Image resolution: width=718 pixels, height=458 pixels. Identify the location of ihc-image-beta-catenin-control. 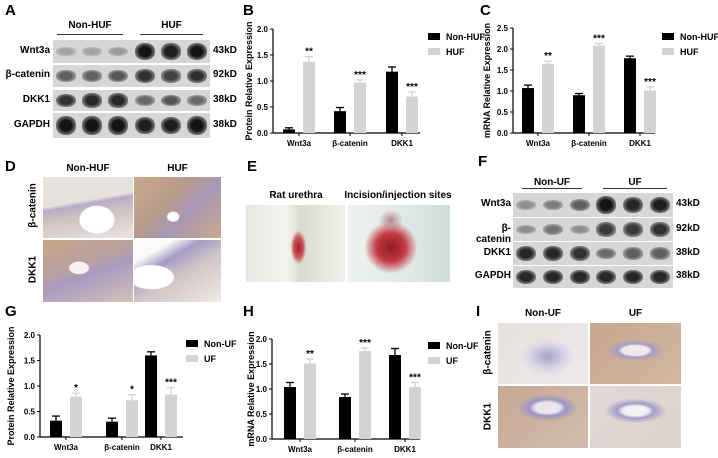
(88, 207).